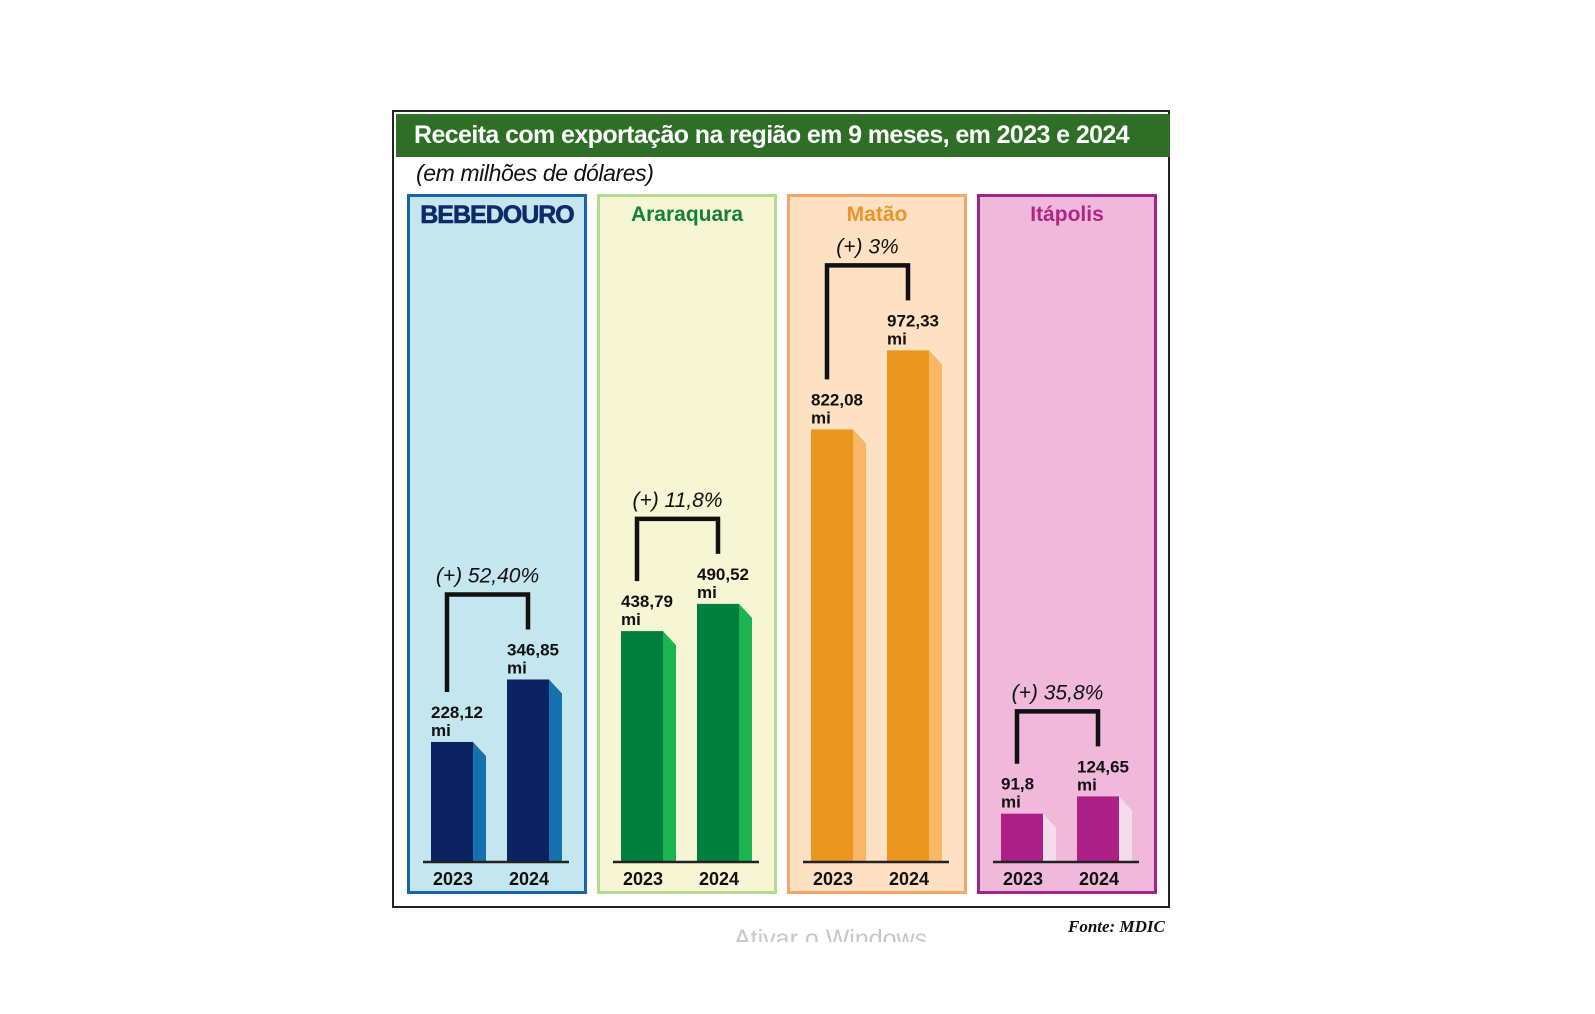  Describe the element at coordinates (1099, 879) in the screenshot. I see `year-label-itapolis-2024: 2024` at that location.